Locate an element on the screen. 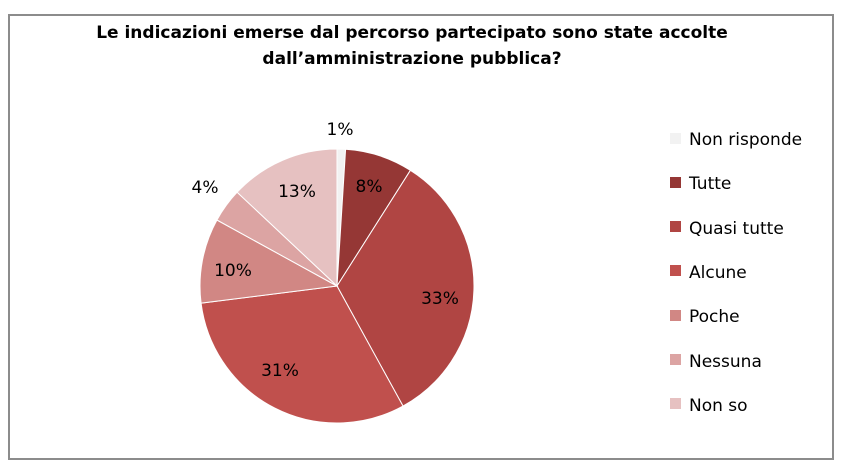 This screenshot has width=844, height=466. legend-label: Nessuna is located at coordinates (725, 361).